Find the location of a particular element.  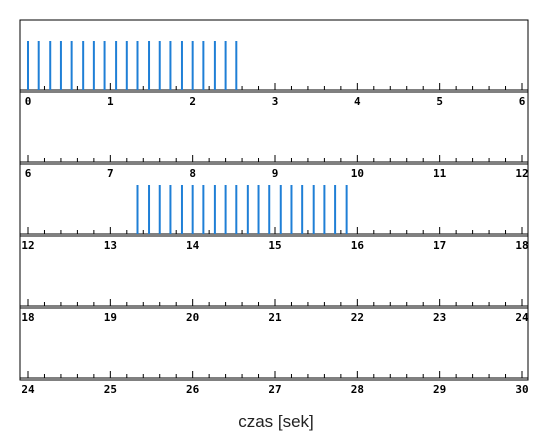

tick-label: 11 is located at coordinates (440, 173).